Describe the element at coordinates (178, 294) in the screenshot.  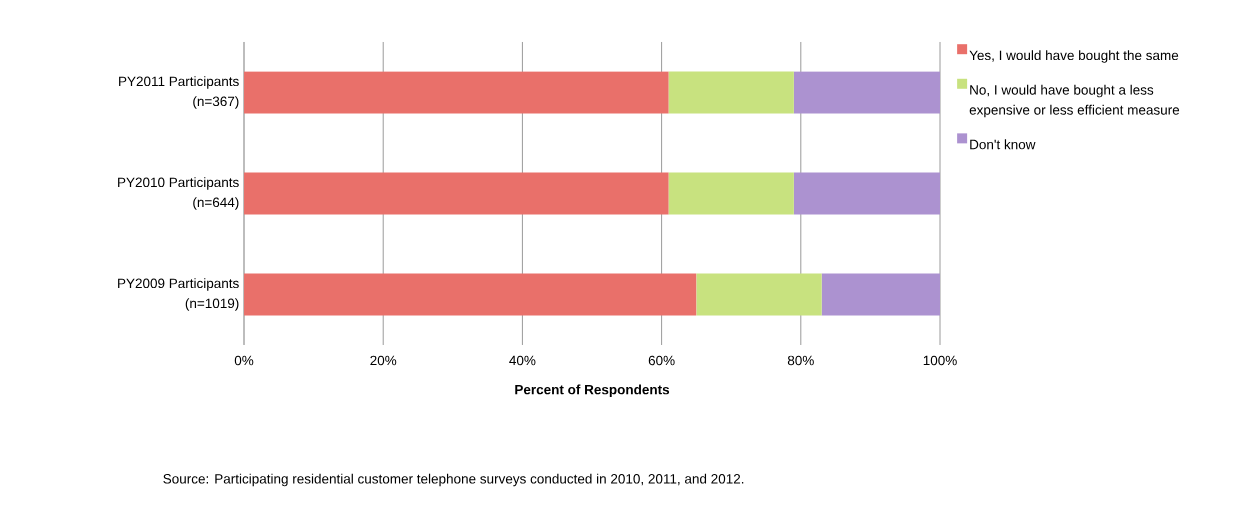
I see `y-tick-label: PY2009 Participants (n=1019)` at that location.